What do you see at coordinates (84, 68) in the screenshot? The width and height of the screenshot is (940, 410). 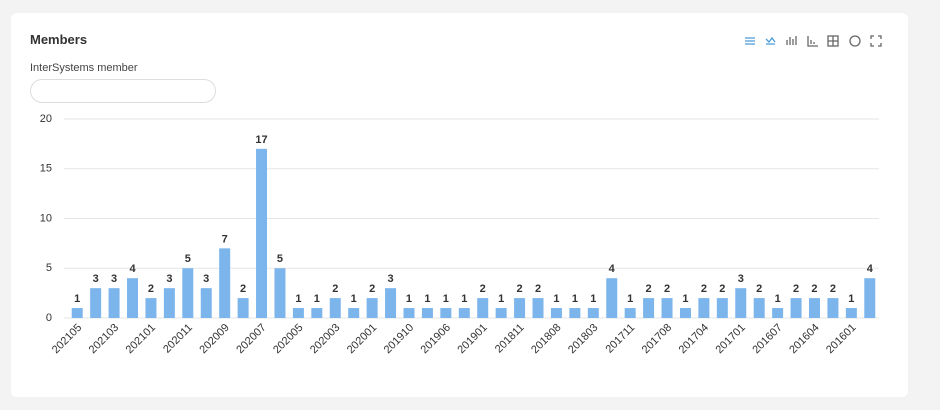 I see `filter-label: InterSystems member` at bounding box center [84, 68].